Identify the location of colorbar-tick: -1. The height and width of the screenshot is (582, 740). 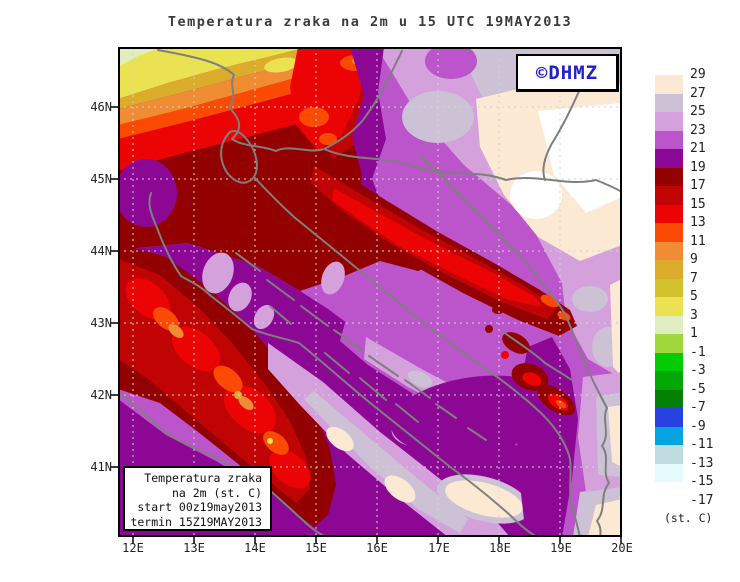
(698, 352).